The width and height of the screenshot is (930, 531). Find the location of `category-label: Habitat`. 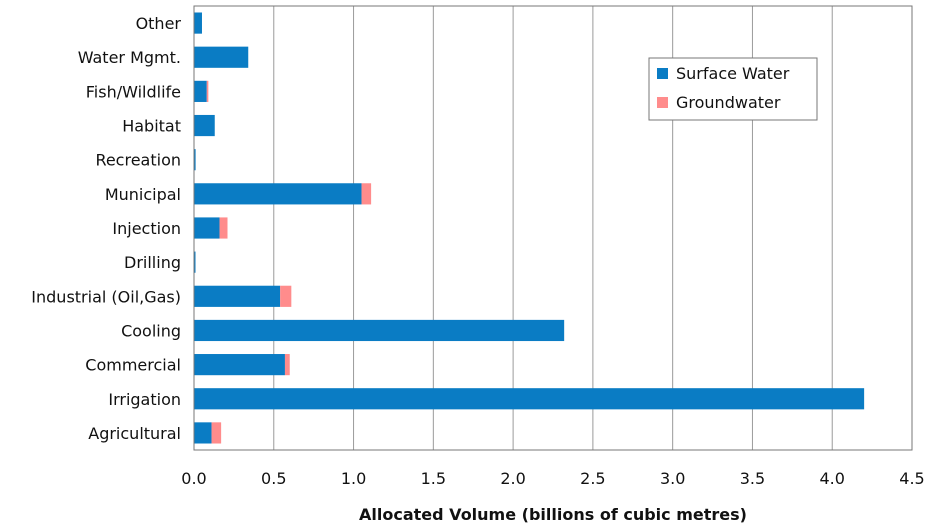

category-label: Habitat is located at coordinates (151, 126).